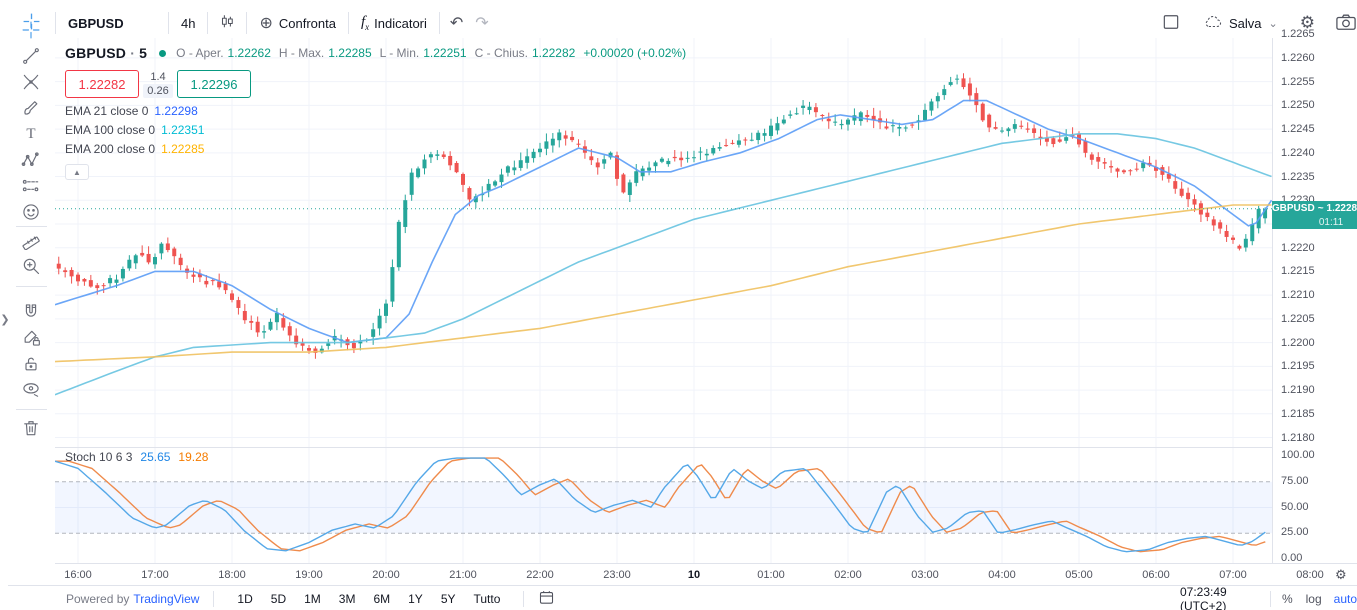 The image size is (1357, 610). I want to click on range-button-1m: 1M, so click(312, 598).